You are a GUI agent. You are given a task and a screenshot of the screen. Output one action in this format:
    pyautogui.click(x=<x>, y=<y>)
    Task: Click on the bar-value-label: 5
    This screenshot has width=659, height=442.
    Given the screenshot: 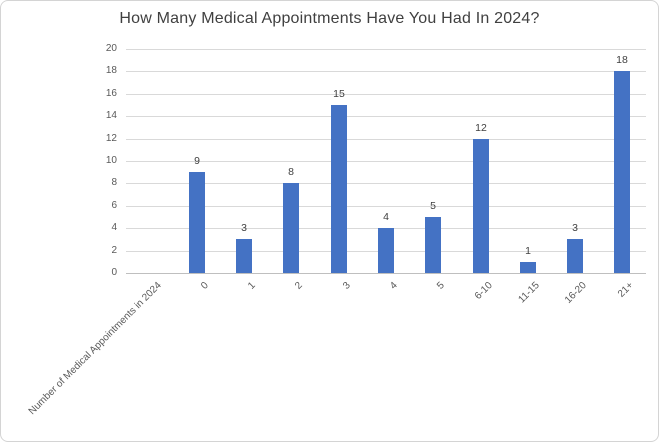 What is the action you would take?
    pyautogui.click(x=433, y=206)
    